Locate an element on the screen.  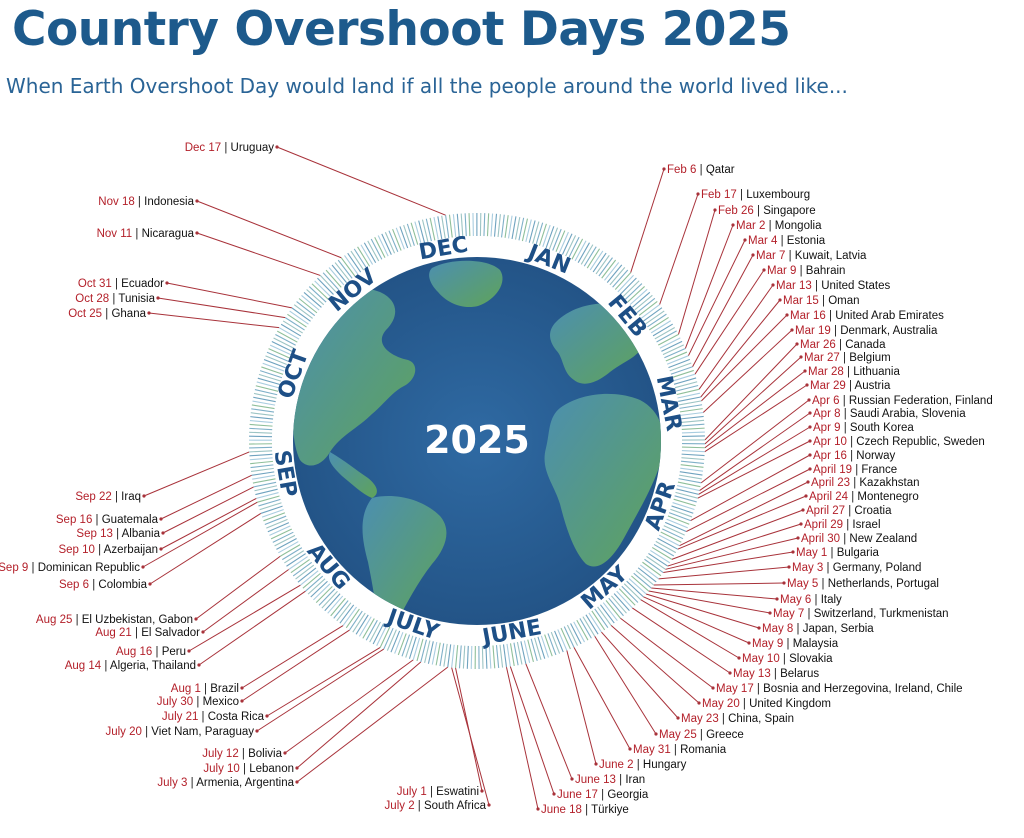
country-label-russian-federation-finland: Apr 6 | Russian Federation, Finland is located at coordinates (902, 401).